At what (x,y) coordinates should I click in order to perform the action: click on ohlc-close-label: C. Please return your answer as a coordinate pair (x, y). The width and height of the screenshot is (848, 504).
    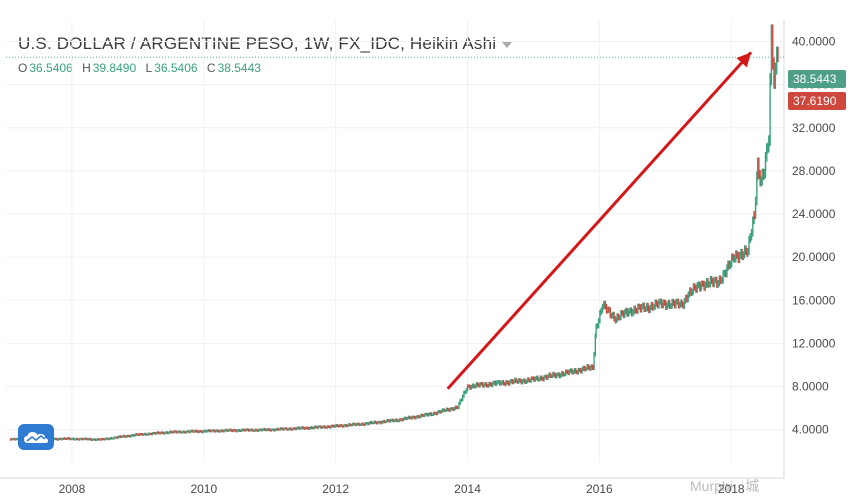
    Looking at the image, I should click on (211, 68).